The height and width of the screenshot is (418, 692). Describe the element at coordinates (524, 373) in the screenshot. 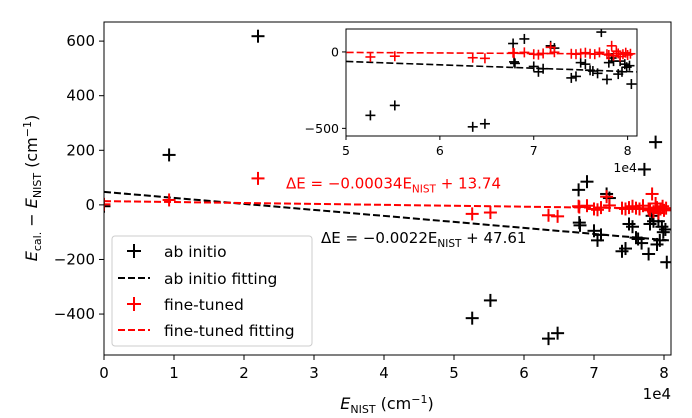

I see `x-tick-label: 6` at that location.